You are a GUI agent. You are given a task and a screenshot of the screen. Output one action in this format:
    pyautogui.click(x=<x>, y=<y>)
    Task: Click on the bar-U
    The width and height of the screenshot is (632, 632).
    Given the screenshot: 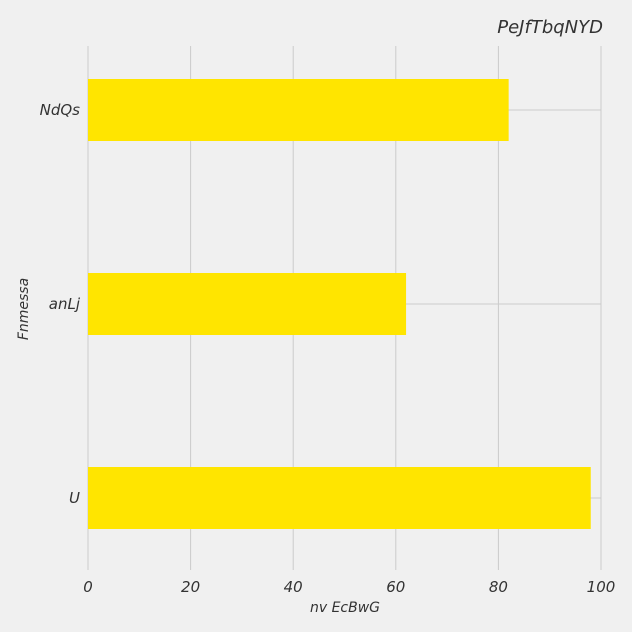 What is the action you would take?
    pyautogui.click(x=339, y=498)
    